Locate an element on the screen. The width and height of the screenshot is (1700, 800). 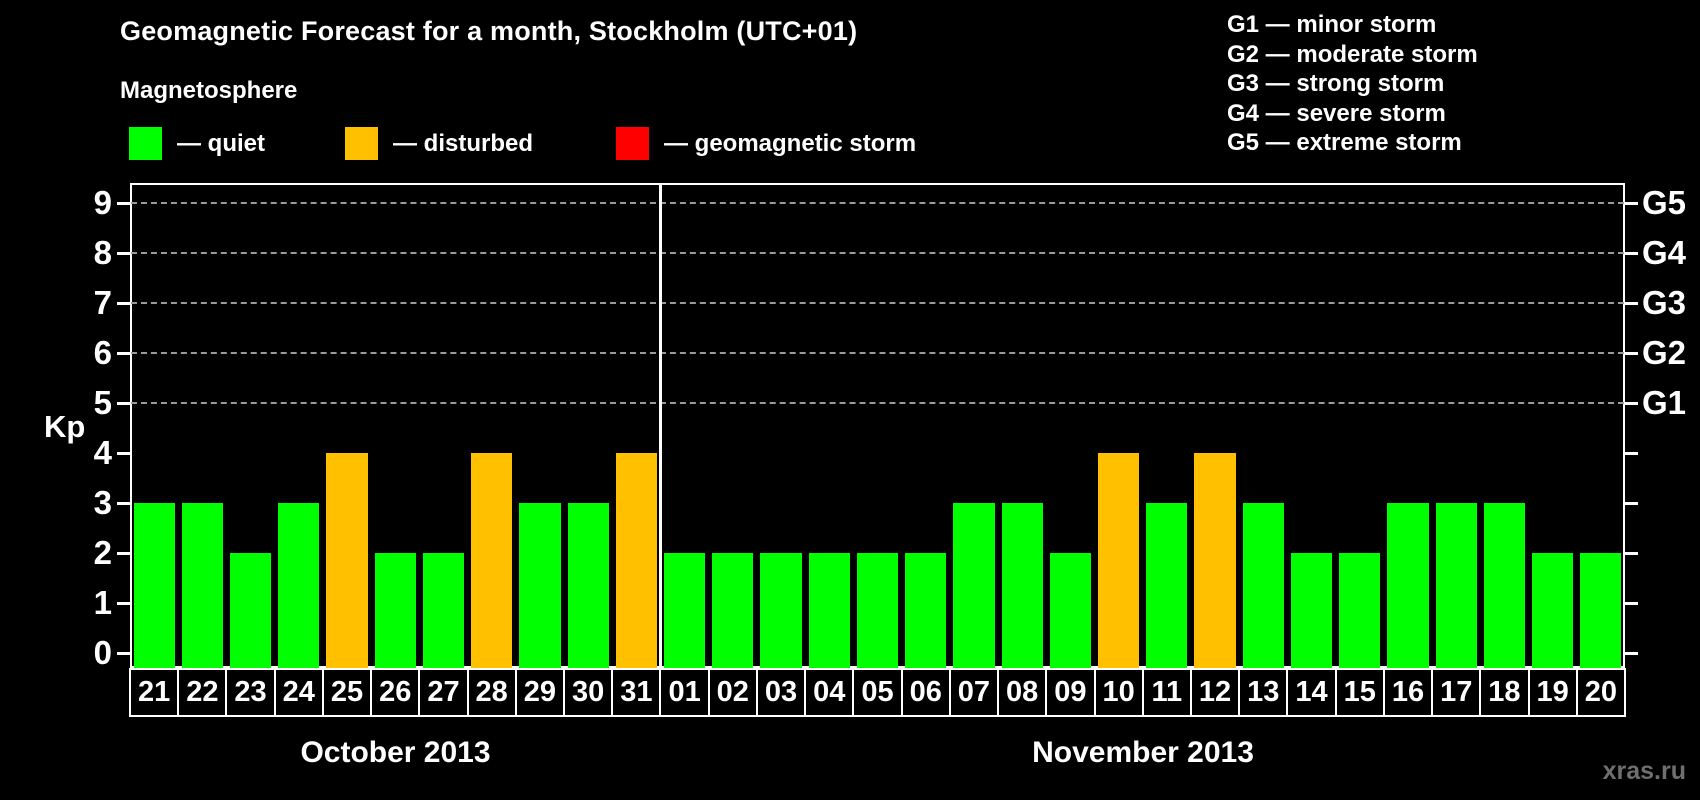
day-label-24: 24 is located at coordinates (298, 692).